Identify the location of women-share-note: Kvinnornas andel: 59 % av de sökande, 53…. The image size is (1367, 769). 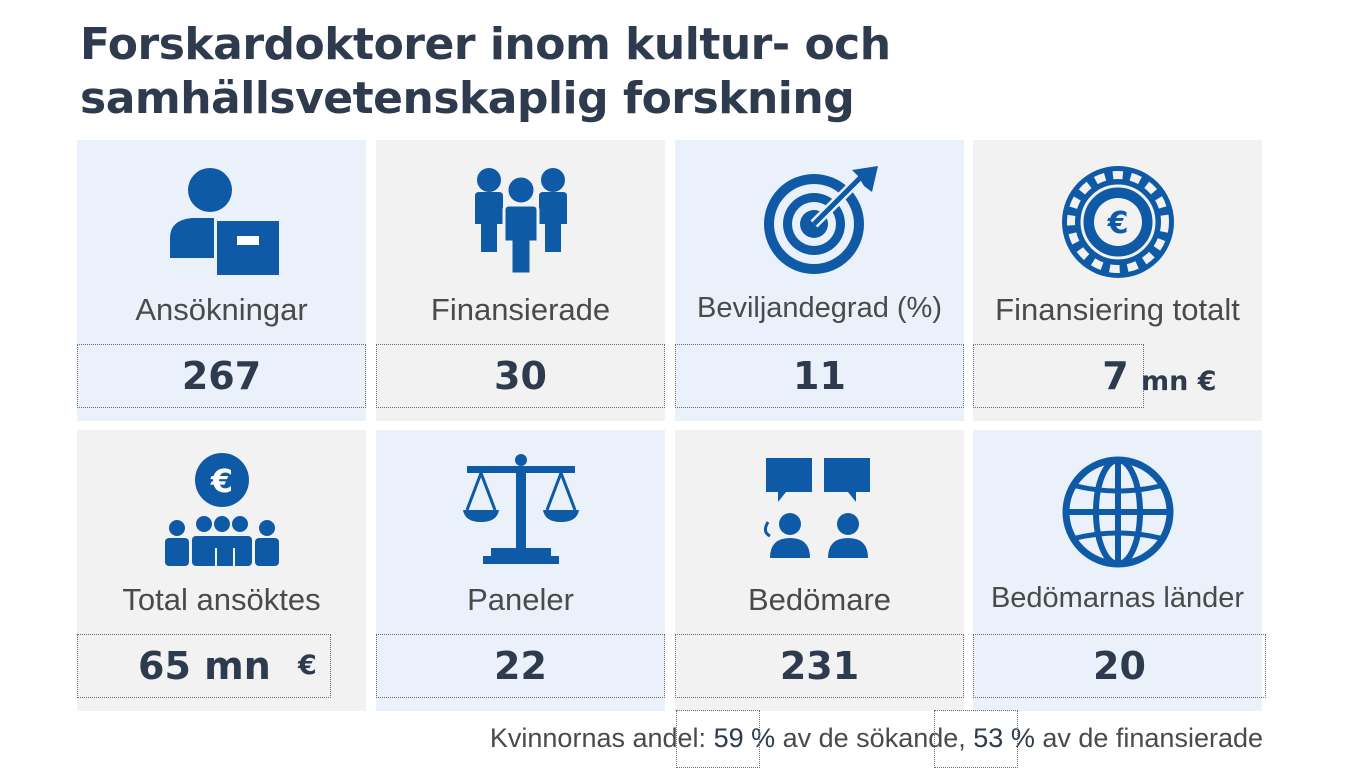
(876, 738).